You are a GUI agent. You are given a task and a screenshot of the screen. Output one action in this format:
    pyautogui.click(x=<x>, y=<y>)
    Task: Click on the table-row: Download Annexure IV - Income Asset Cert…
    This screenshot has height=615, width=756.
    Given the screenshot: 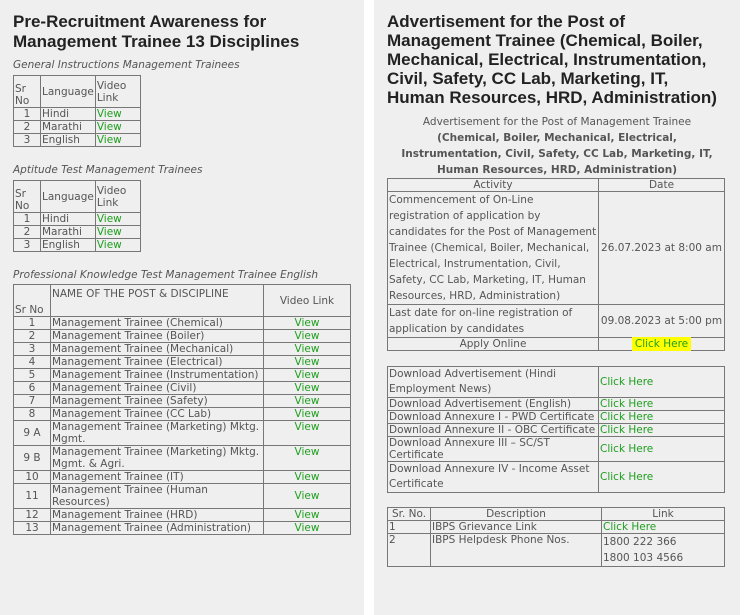 What is the action you would take?
    pyautogui.click(x=556, y=477)
    